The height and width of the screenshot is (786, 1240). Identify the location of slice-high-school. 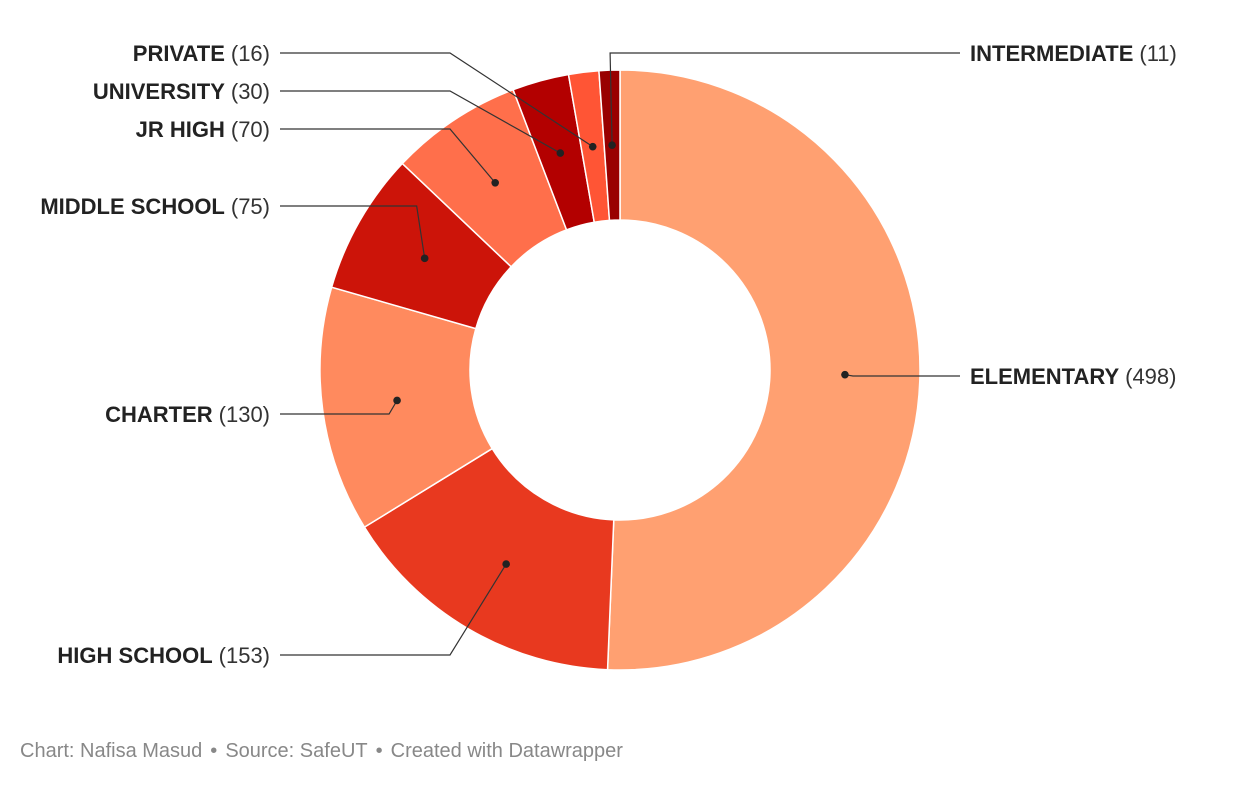
(489, 559).